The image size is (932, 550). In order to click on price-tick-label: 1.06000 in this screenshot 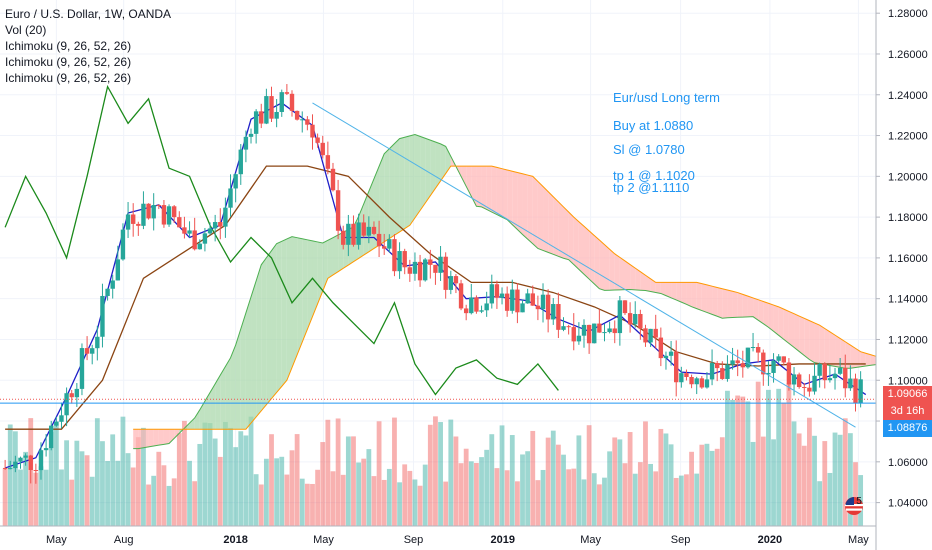, I will do `click(908, 463)`.